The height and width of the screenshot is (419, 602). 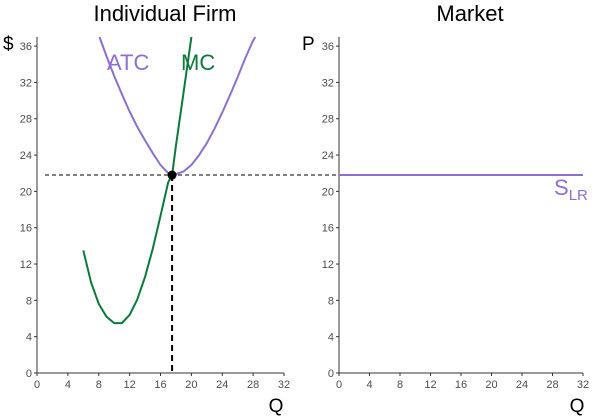 What do you see at coordinates (328, 156) in the screenshot?
I see `market-y-tick-label: 24` at bounding box center [328, 156].